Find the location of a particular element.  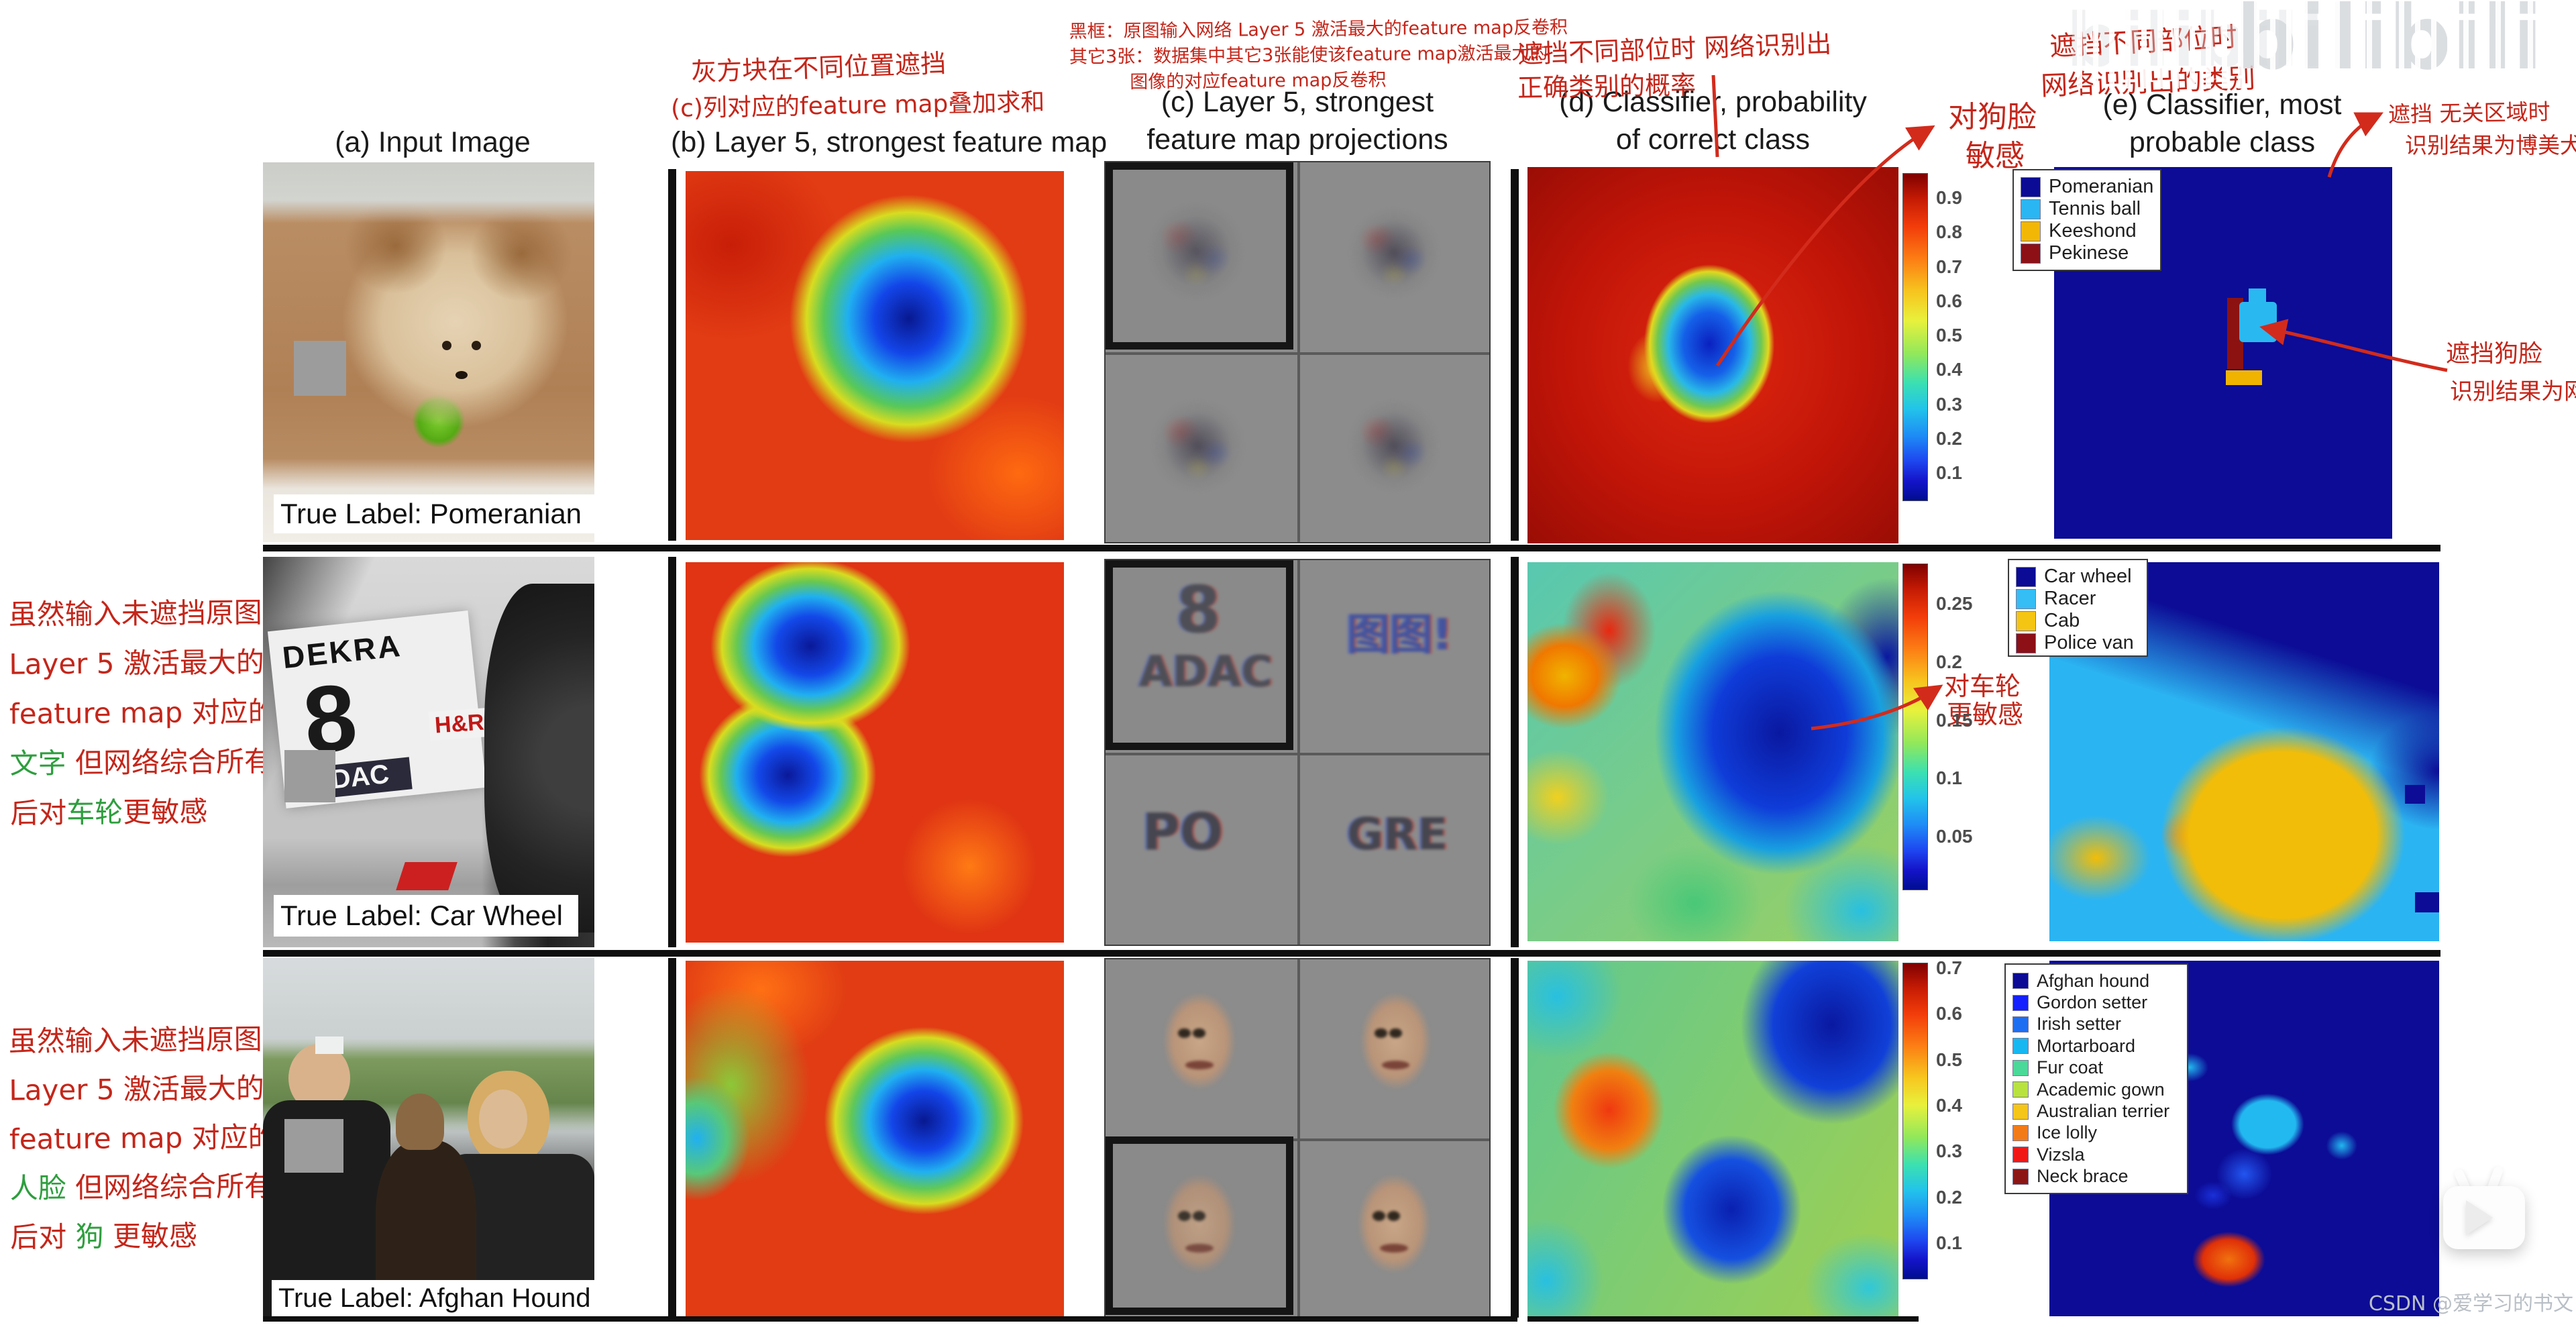

play-icon is located at coordinates (2484, 1217).